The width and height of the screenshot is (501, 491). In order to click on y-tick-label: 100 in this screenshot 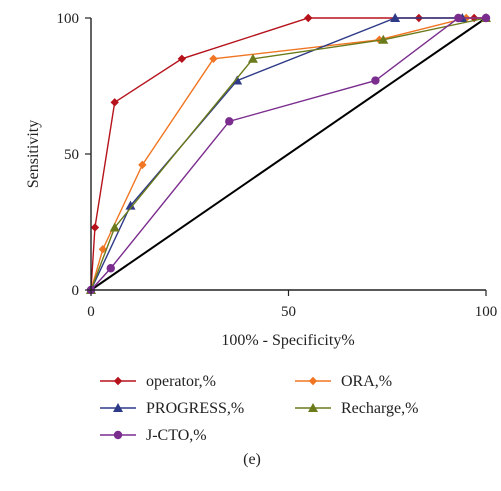, I will do `click(68, 19)`.